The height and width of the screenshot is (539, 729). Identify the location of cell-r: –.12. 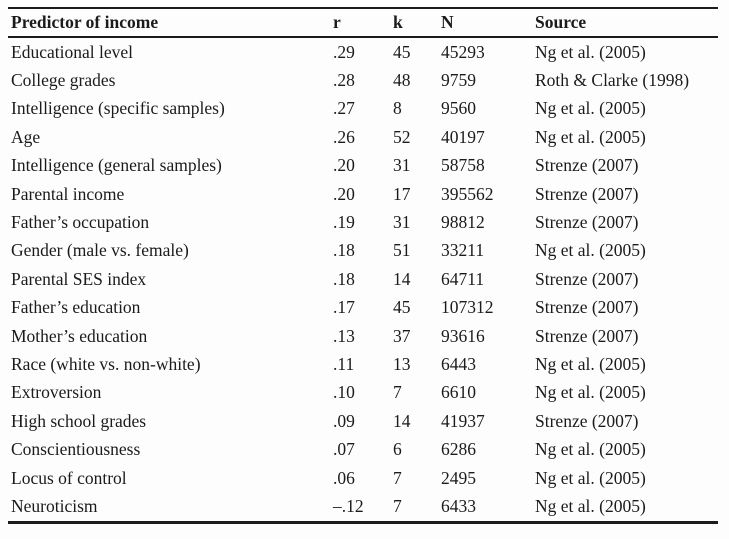
(348, 505).